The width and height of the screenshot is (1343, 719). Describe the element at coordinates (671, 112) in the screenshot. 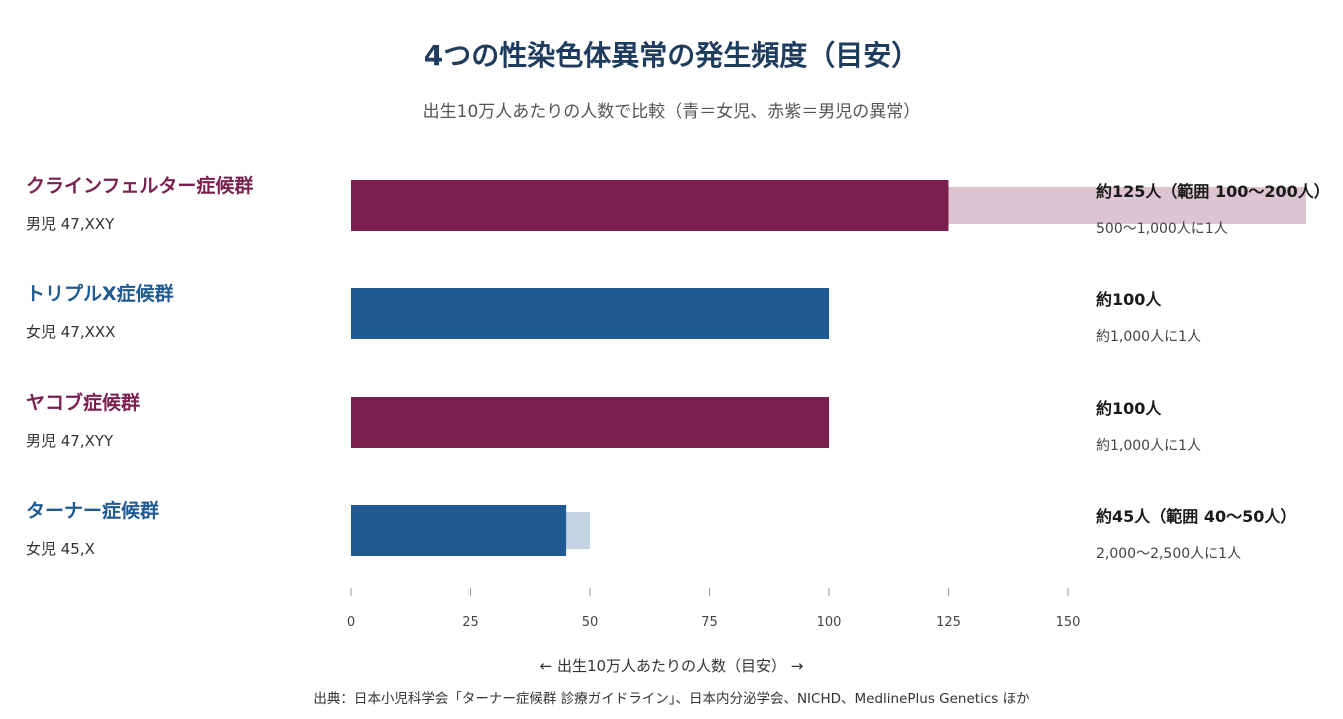

I see `chart-subtitle: 出生10万人あたりの人数で比較（青＝女児、赤紫＝男児の異常）` at that location.